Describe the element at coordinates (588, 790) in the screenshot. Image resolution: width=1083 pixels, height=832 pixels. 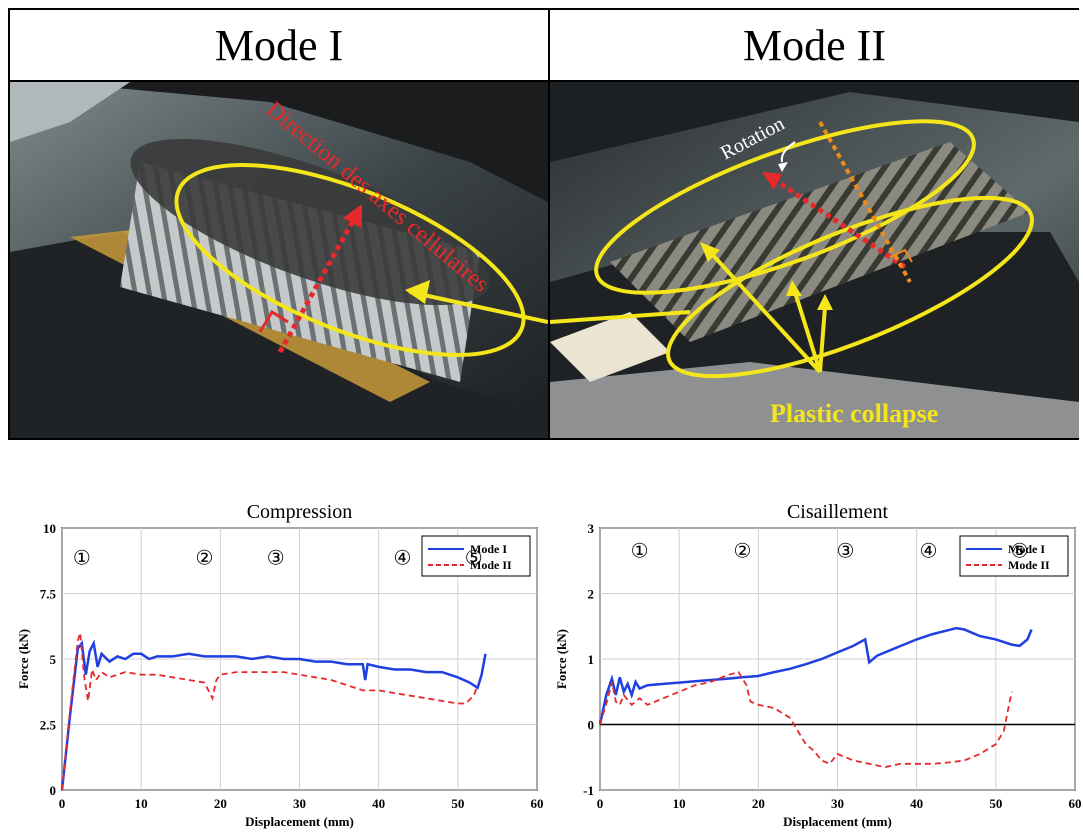
I see `y-tick-label: -1` at that location.